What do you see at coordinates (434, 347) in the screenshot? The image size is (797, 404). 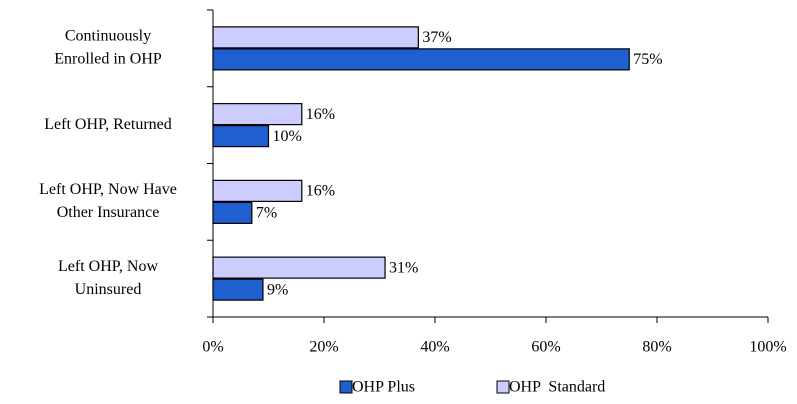 I see `x-tick-label: 40%` at bounding box center [434, 347].